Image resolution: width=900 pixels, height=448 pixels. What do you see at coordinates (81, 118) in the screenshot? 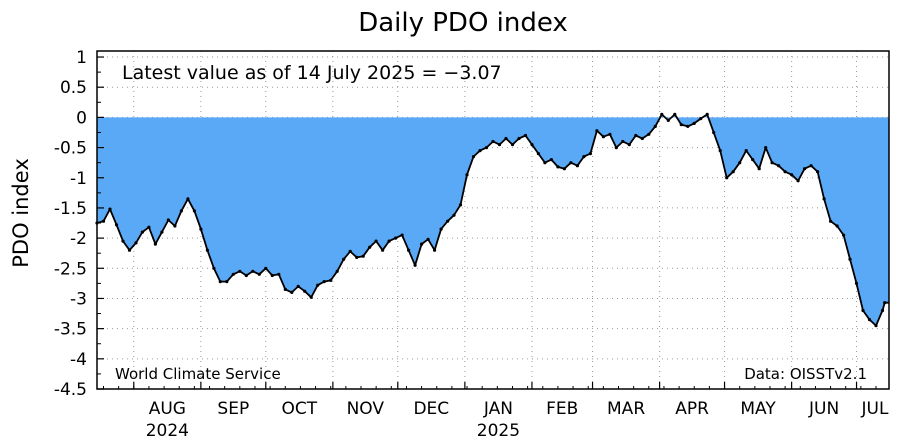
I see `y-tick-label: 0` at bounding box center [81, 118].